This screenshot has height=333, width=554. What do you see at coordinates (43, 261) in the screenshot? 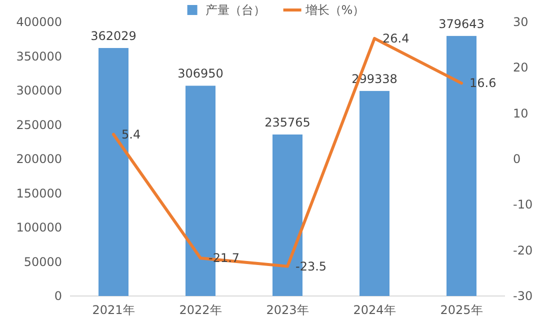
I see `y-tick-label: 50000` at bounding box center [43, 261].